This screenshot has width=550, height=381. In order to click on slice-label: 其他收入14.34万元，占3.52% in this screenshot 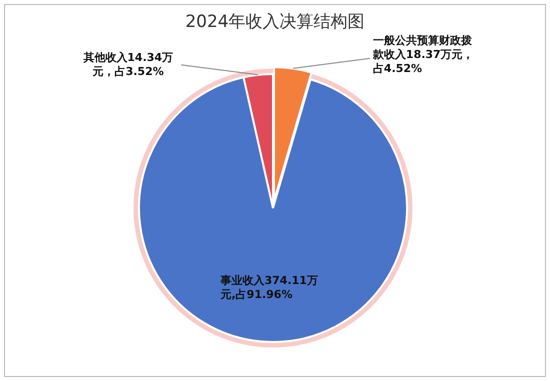, I will do `click(128, 64)`.